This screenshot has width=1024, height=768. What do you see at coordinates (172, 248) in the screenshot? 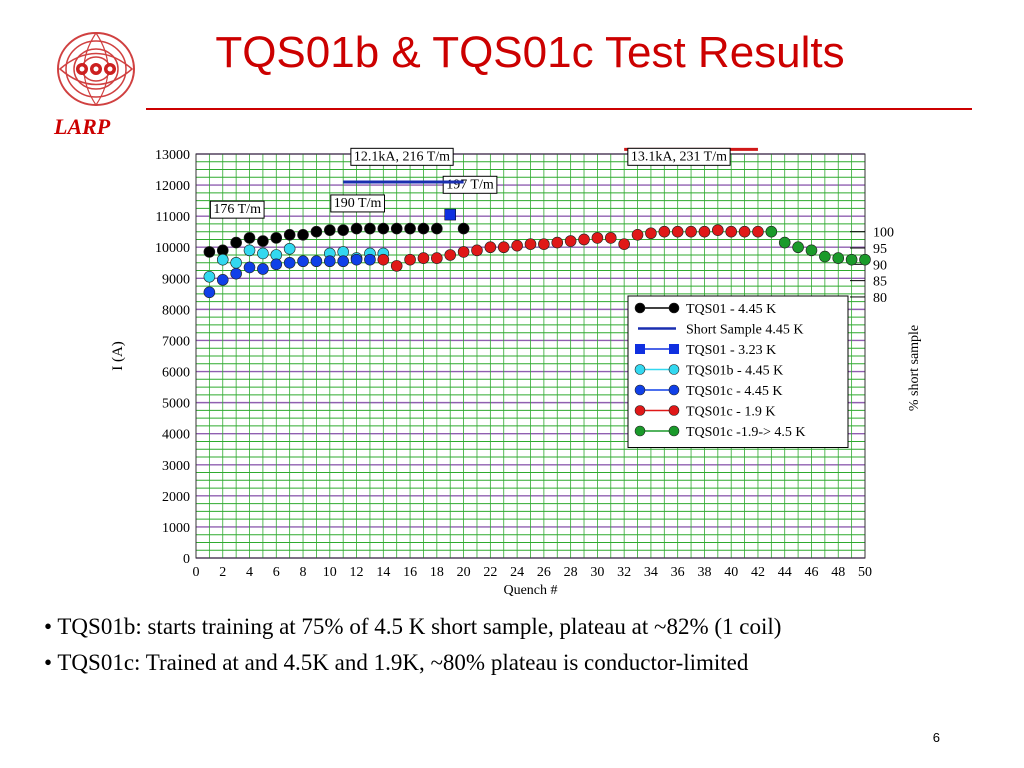
I see `y-tick-label: 10000` at bounding box center [172, 248].